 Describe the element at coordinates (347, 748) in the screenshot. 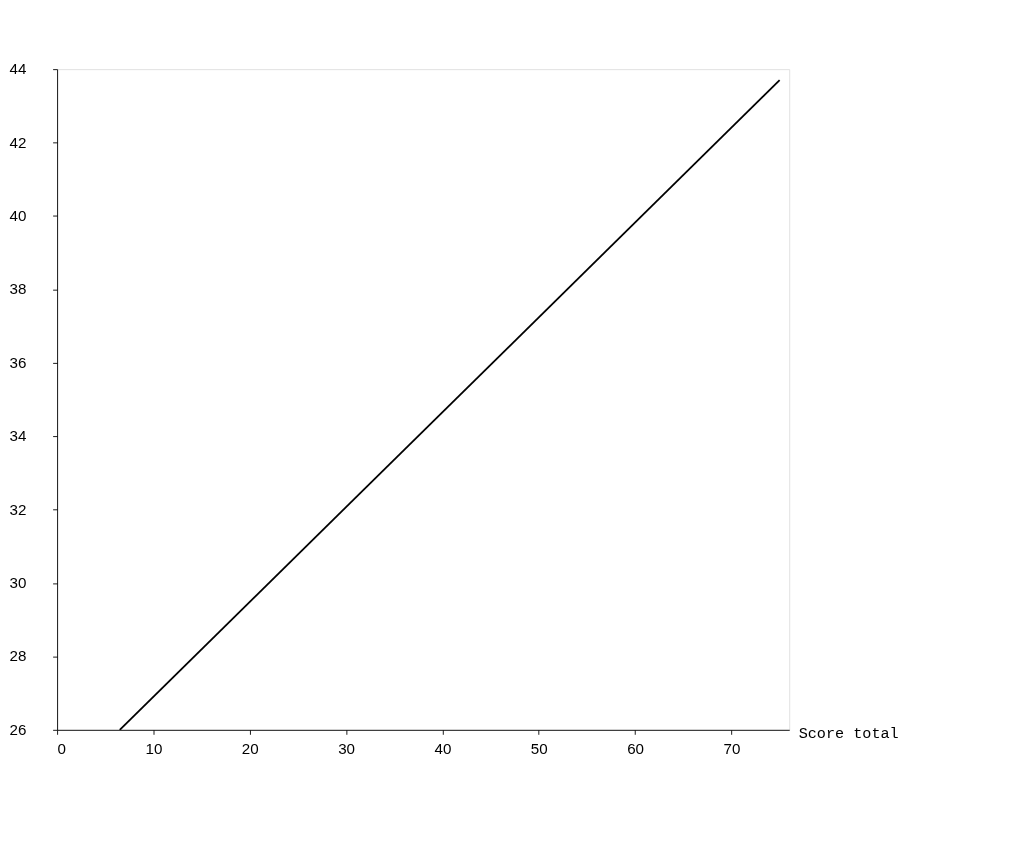

I see `x-tick-label: 30` at that location.